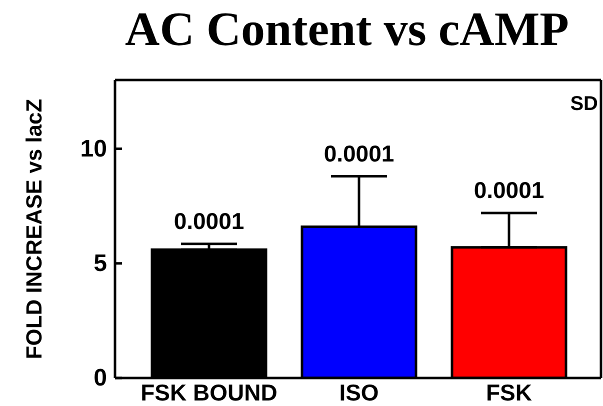  What do you see at coordinates (93, 148) in the screenshot?
I see `y-tick-label: 10` at bounding box center [93, 148].